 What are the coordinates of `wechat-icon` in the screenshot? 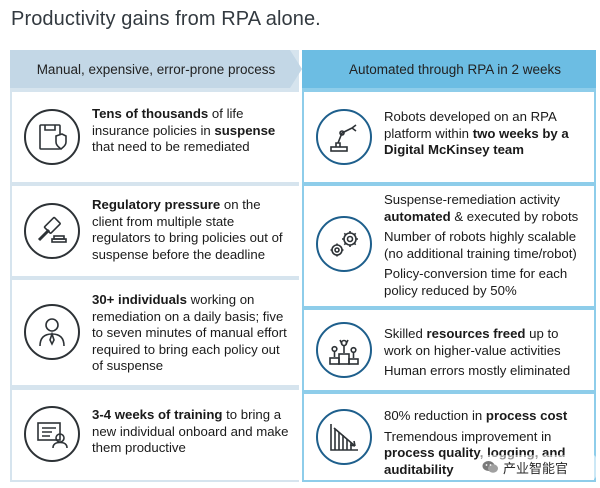 It's located at (490, 467).